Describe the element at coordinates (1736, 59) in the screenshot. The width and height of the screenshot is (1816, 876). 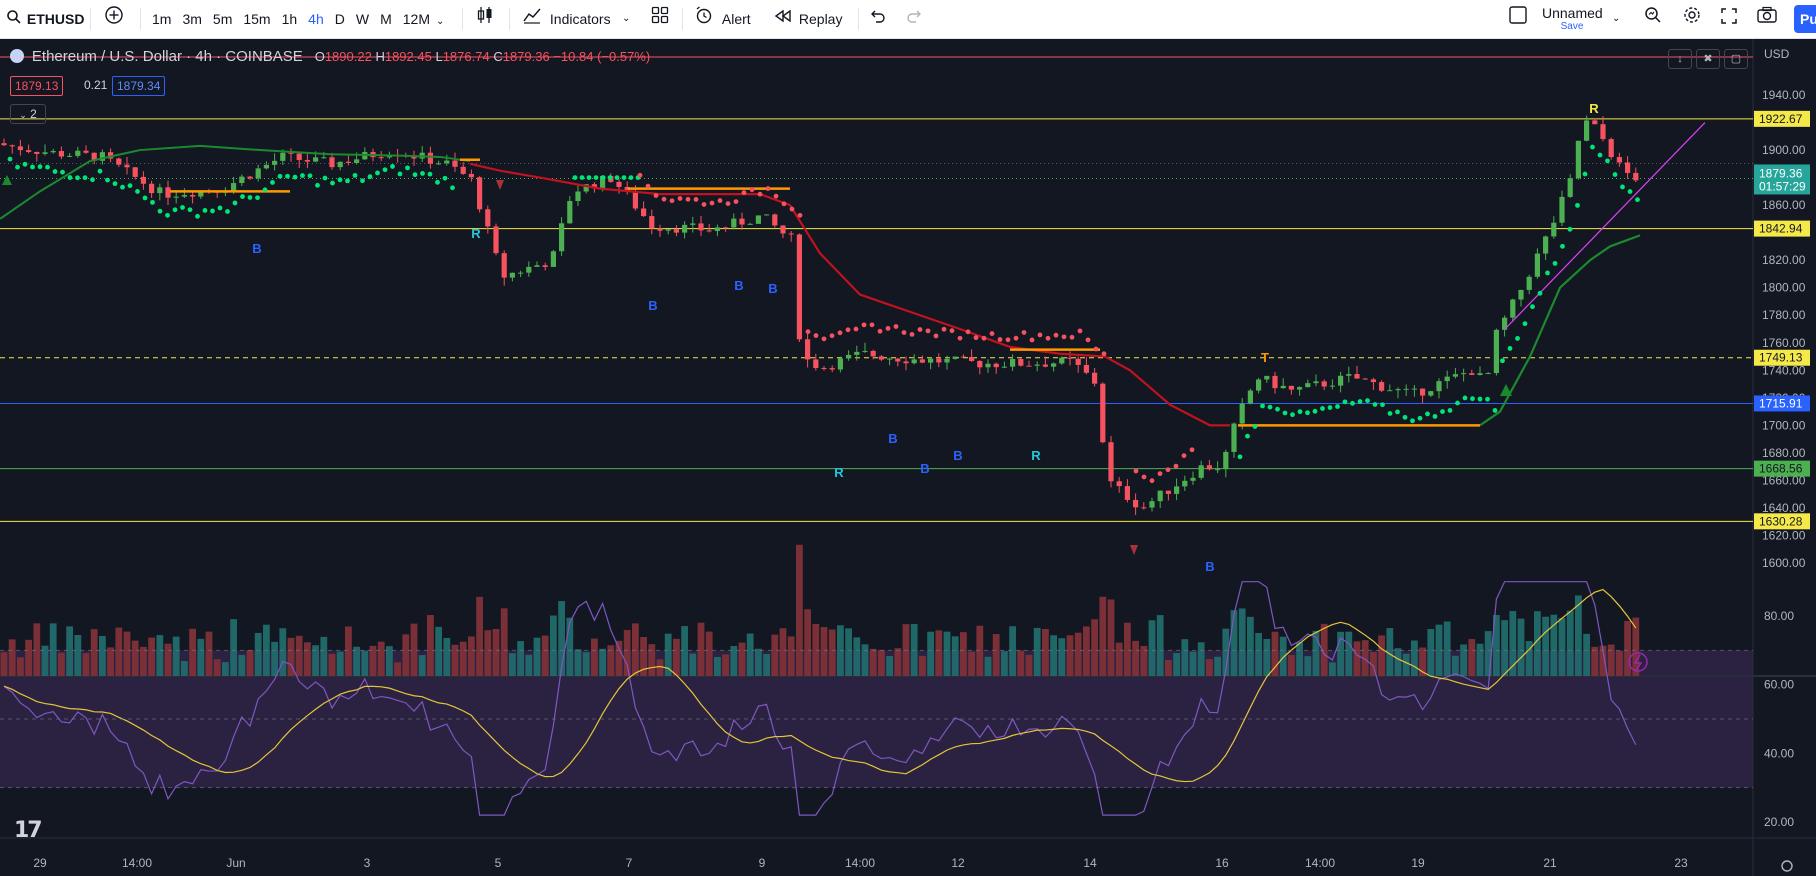
I see `maximize-pane-button: ▢` at that location.